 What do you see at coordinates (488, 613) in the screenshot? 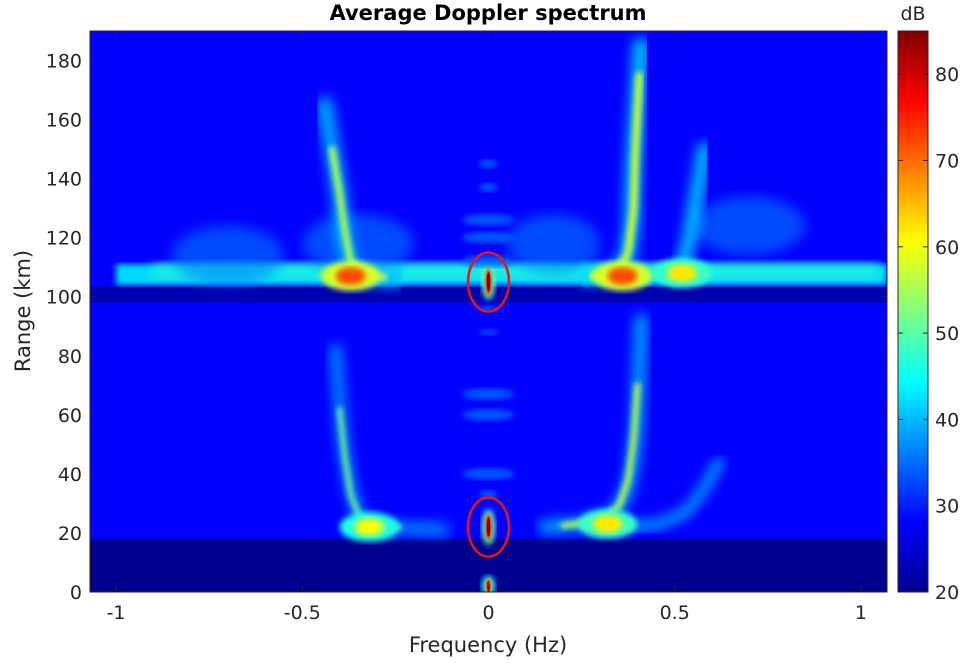
I see `x-tick-label: 0` at bounding box center [488, 613].